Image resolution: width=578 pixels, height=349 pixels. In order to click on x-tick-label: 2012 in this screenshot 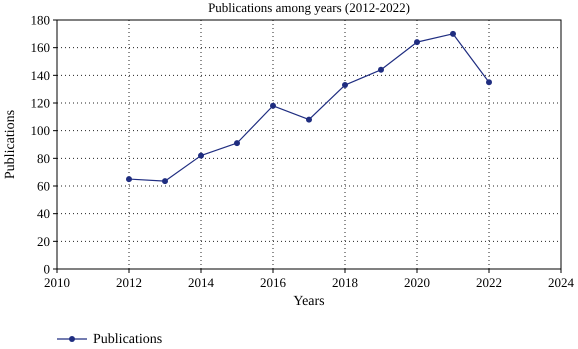, I will do `click(129, 282)`.